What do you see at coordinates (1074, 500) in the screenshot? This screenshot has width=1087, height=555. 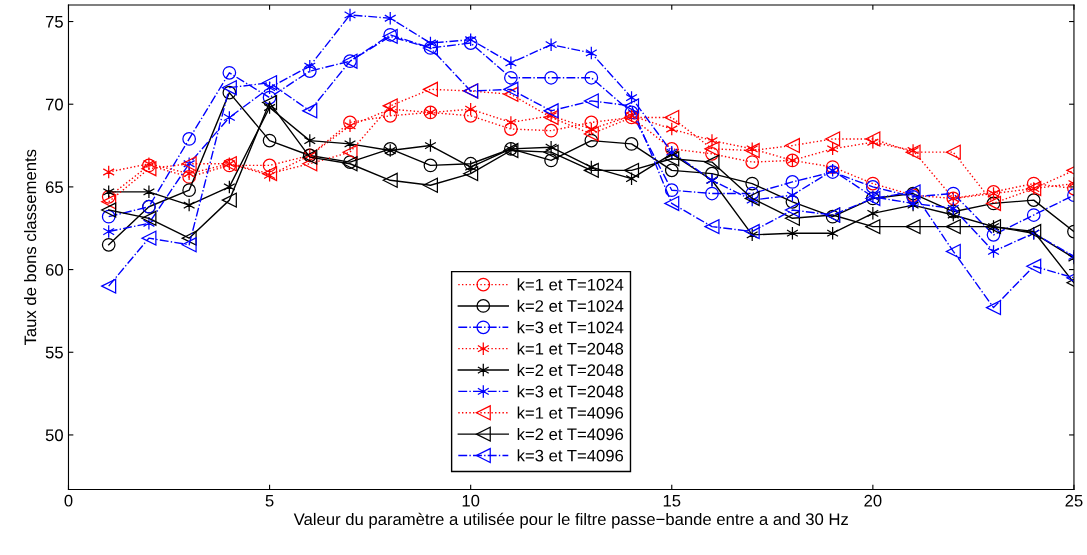 I see `x-tick-label: 25` at bounding box center [1074, 500].